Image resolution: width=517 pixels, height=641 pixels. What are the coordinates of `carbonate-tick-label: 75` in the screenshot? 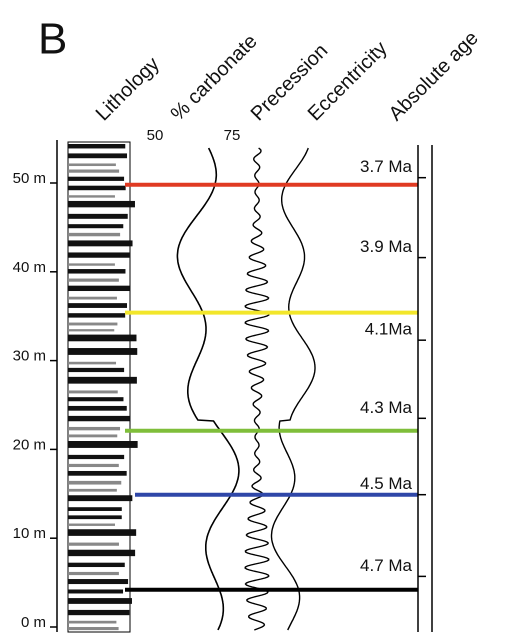 It's located at (232, 135).